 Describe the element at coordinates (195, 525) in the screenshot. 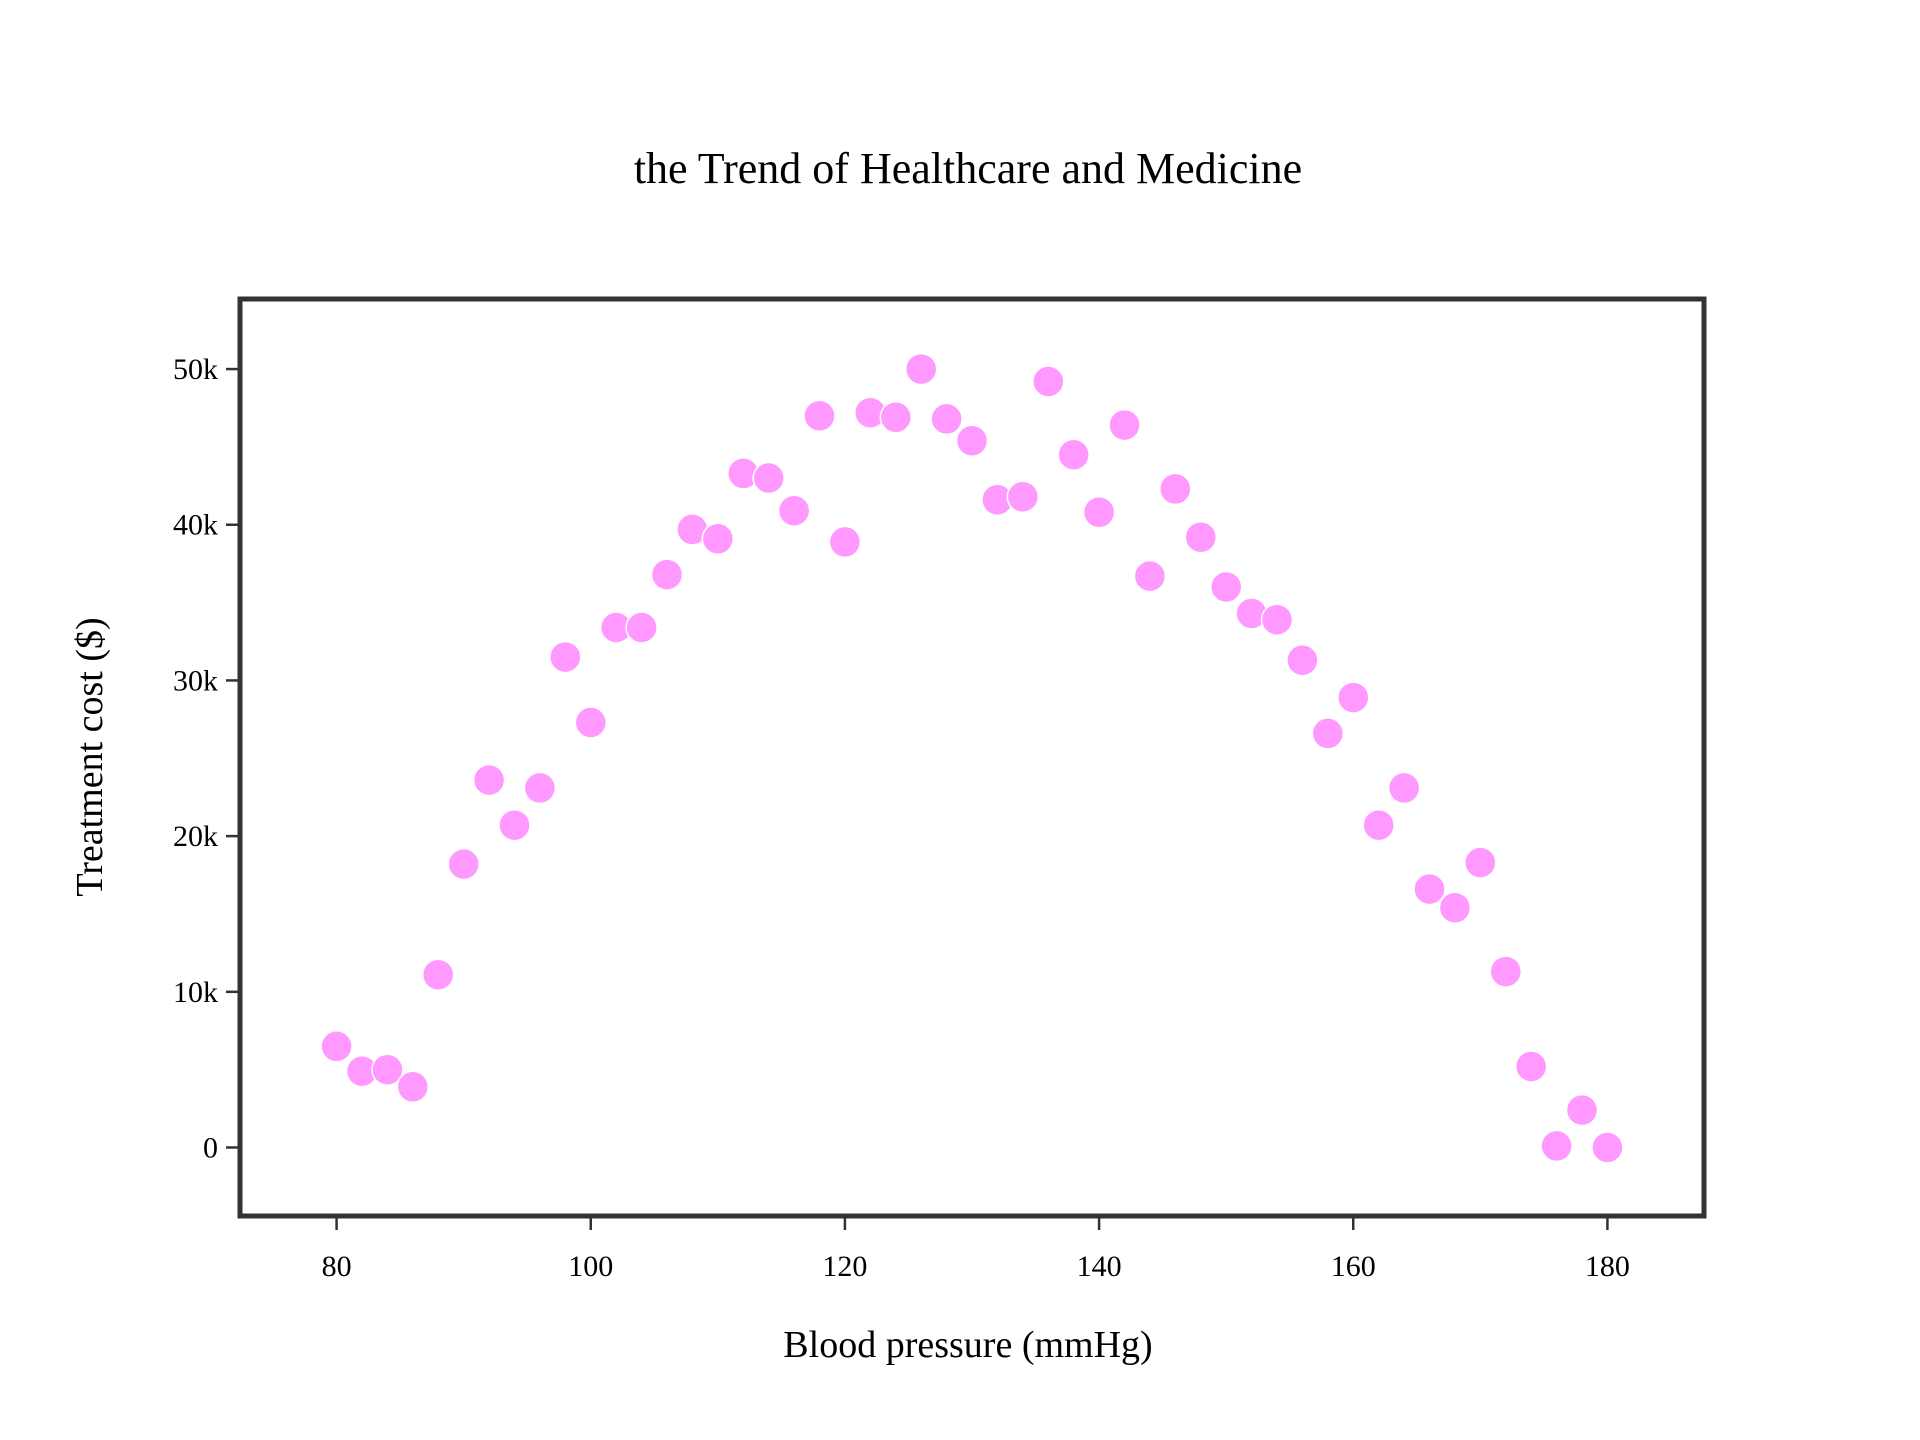

I see `y-tick-label: 40k` at that location.